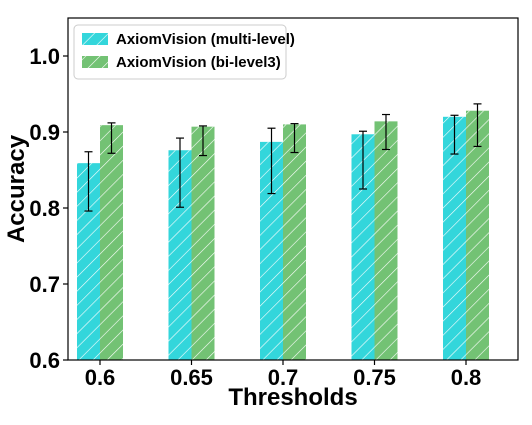  What do you see at coordinates (44, 132) in the screenshot?
I see `y-tick-label-3: 0.9` at bounding box center [44, 132].